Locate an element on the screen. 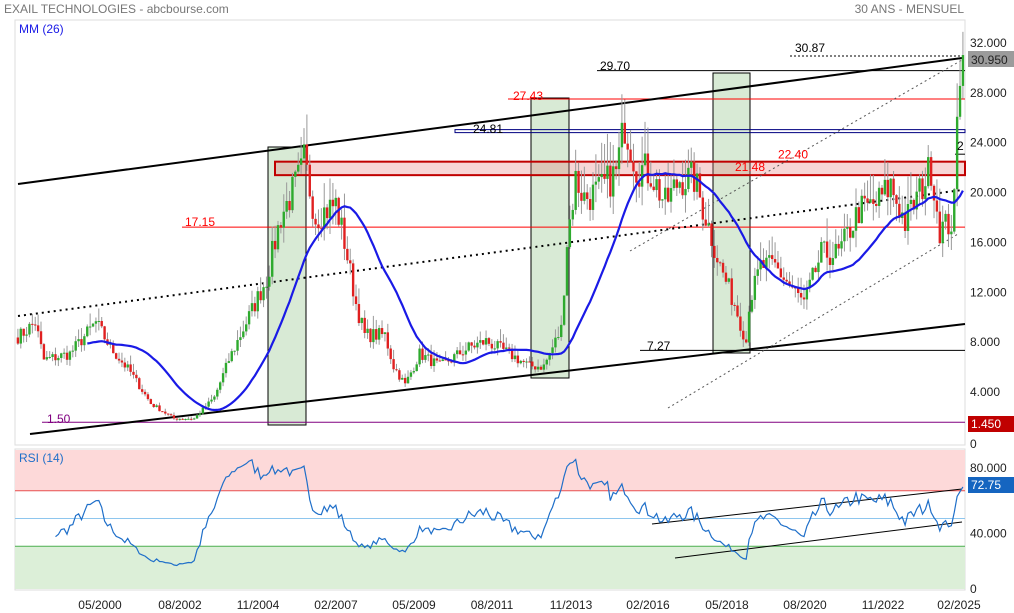 The height and width of the screenshot is (613, 1014). time-tick-label: 02/2007 is located at coordinates (336, 605).